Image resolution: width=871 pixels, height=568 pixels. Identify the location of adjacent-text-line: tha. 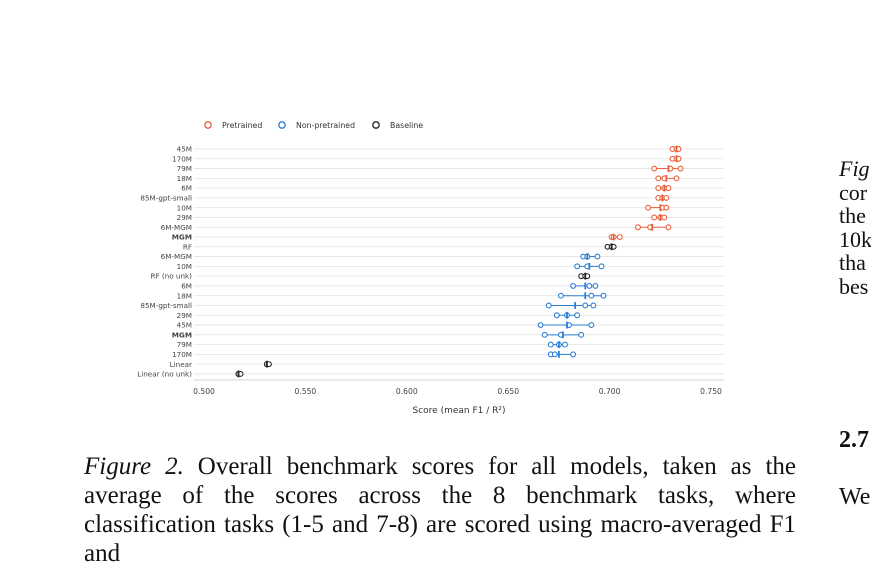
(852, 263).